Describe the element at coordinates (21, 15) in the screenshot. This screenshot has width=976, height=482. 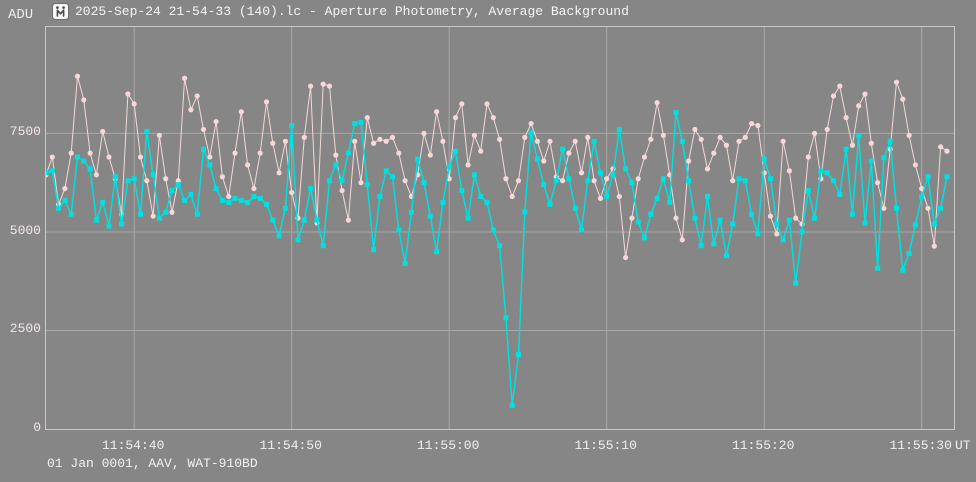
I see `y-axis-unit-label: ADU` at that location.